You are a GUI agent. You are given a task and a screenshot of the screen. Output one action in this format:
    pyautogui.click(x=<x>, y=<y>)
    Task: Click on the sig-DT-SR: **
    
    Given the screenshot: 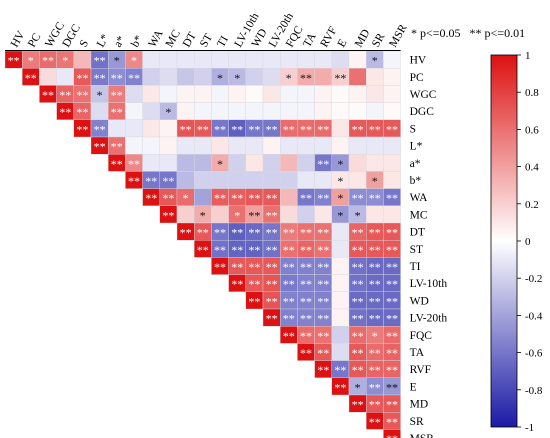 What is the action you would take?
    pyautogui.click(x=375, y=233)
    